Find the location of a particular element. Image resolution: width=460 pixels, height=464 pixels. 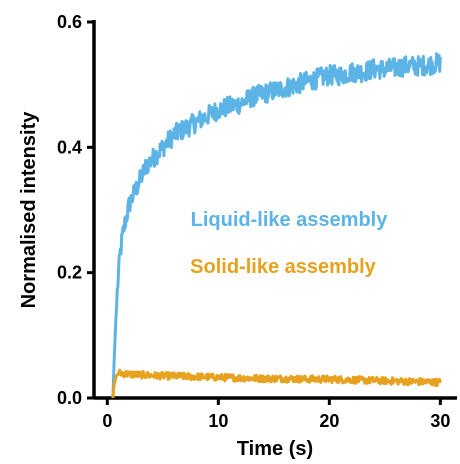

series-label-liquid-like: Liquid-like assembly is located at coordinates (290, 220).